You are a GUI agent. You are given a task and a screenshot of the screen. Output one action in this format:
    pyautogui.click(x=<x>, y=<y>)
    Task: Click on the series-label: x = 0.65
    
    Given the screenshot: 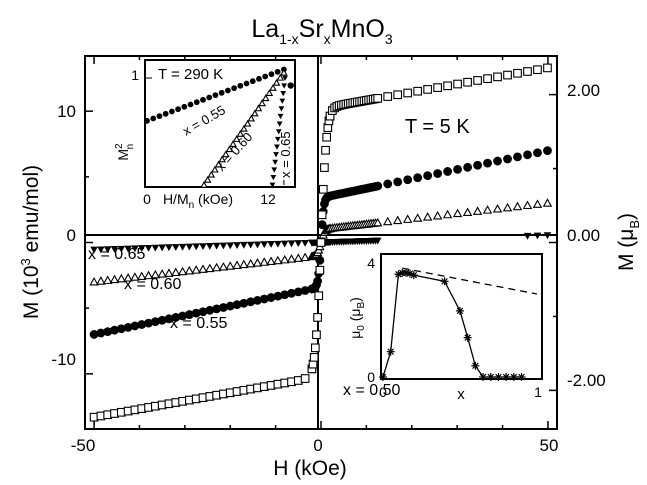 What is the action you would take?
    pyautogui.click(x=116, y=254)
    